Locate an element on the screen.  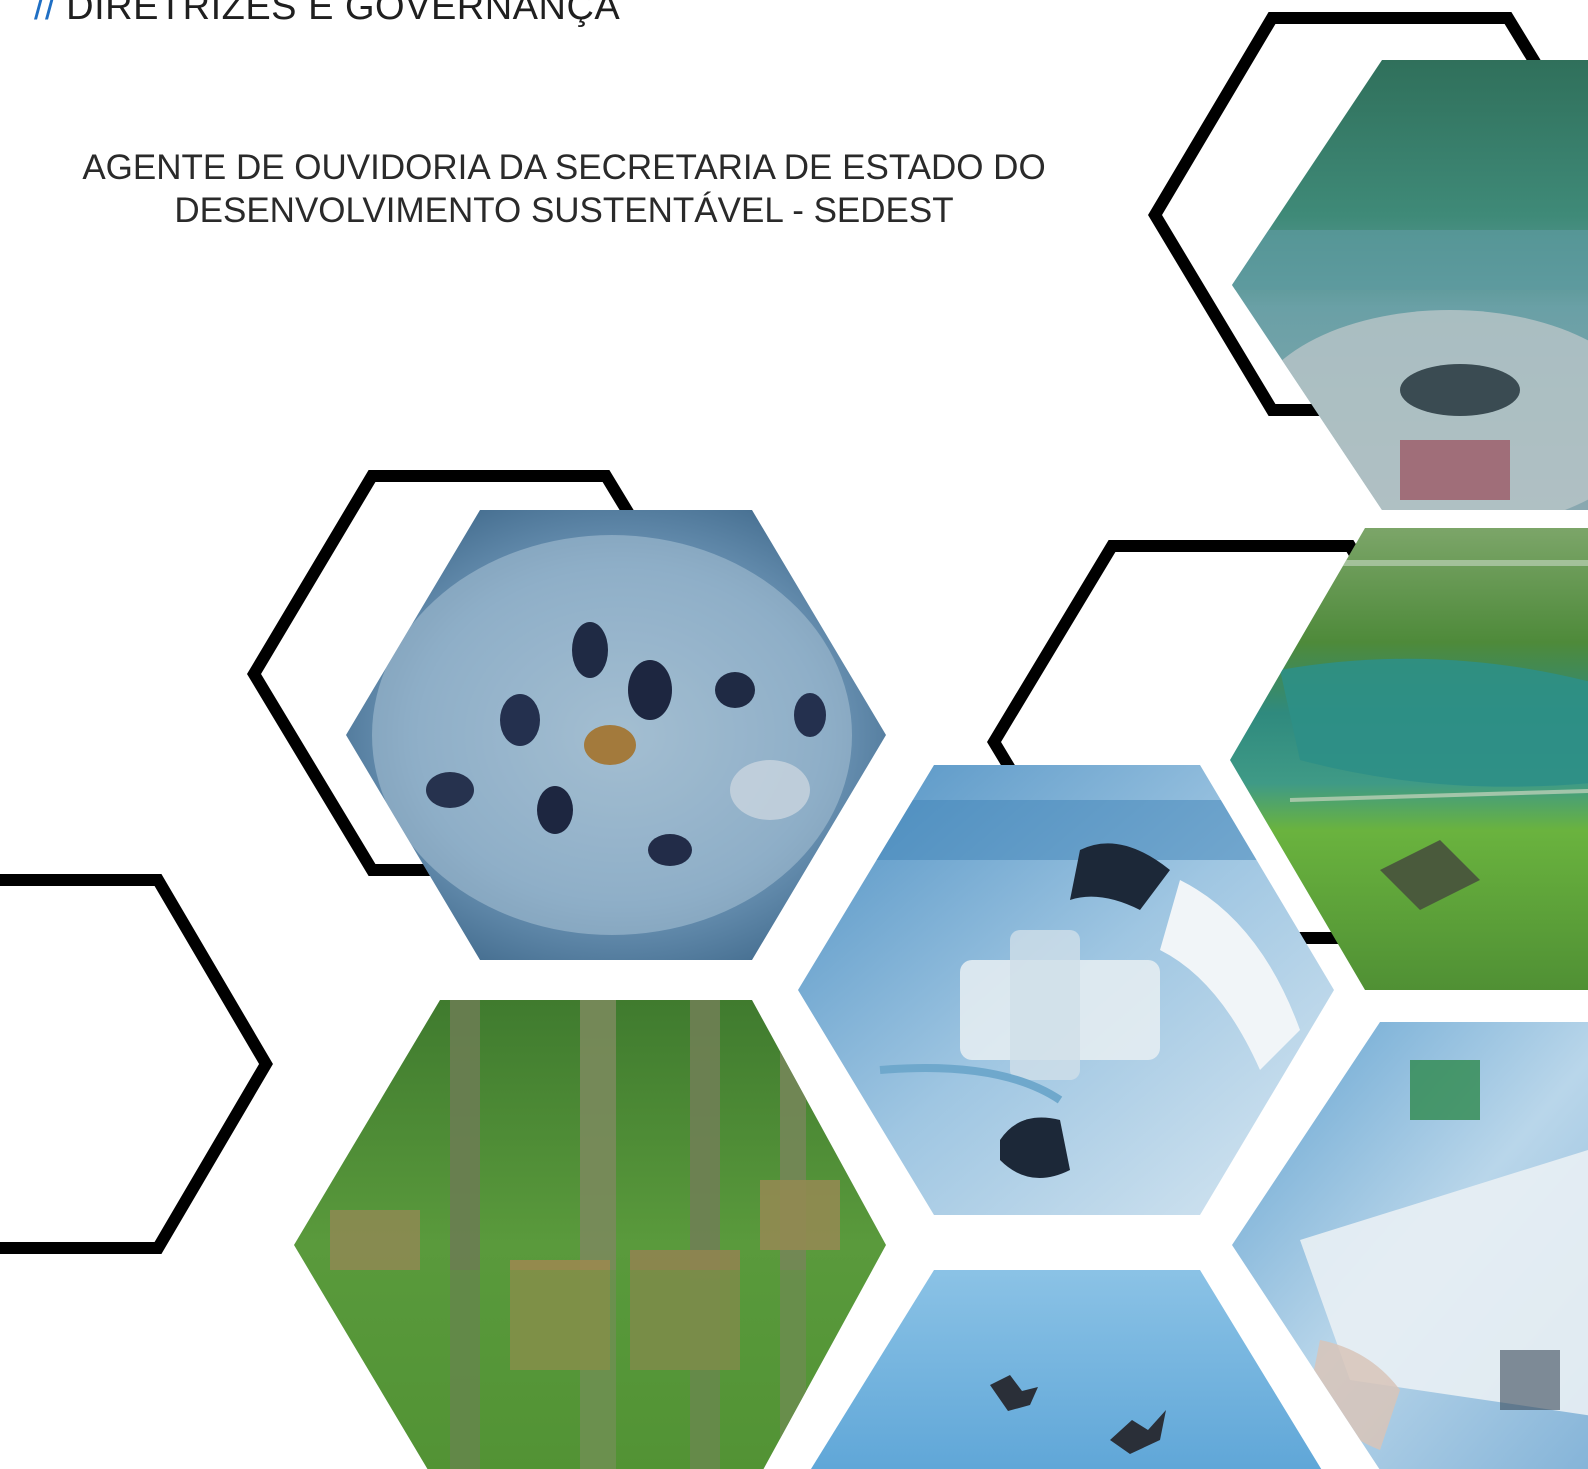
section-heading: // DIRETRIZES E GOVERNANÇA is located at coordinates (327, 16).